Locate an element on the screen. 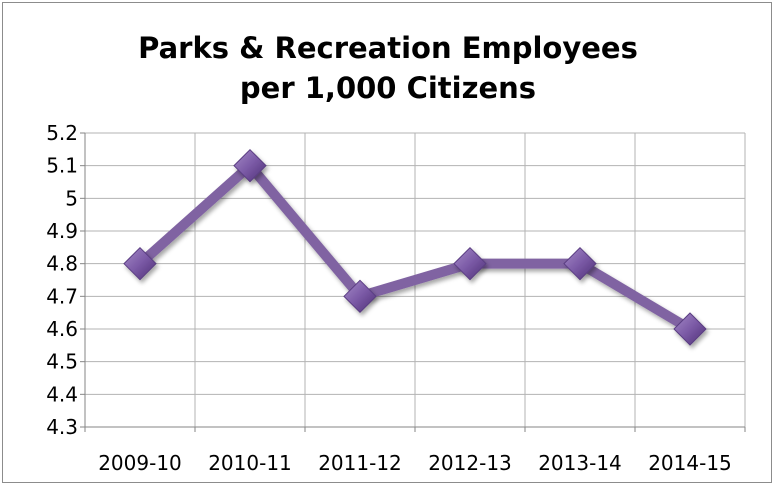 This screenshot has width=776, height=487. x-tick-label: 2011-12 is located at coordinates (360, 463).